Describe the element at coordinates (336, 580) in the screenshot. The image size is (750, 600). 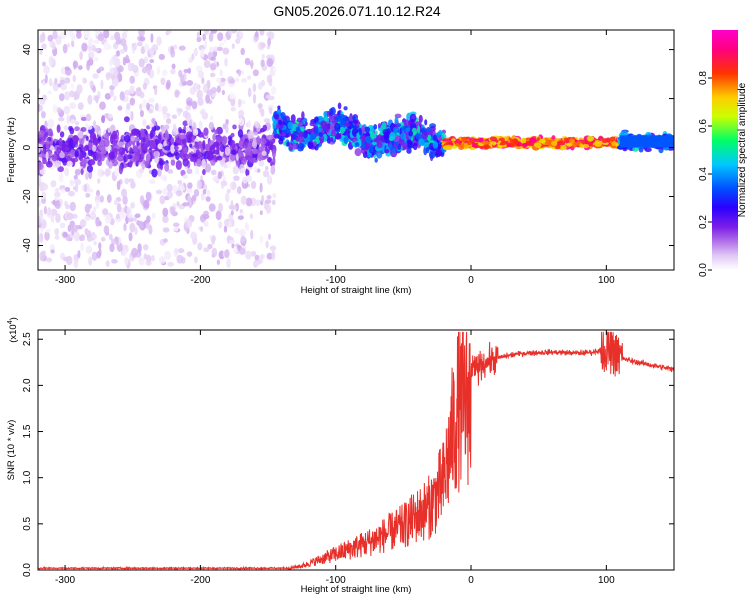
I see `x-tick-label: -100` at that location.